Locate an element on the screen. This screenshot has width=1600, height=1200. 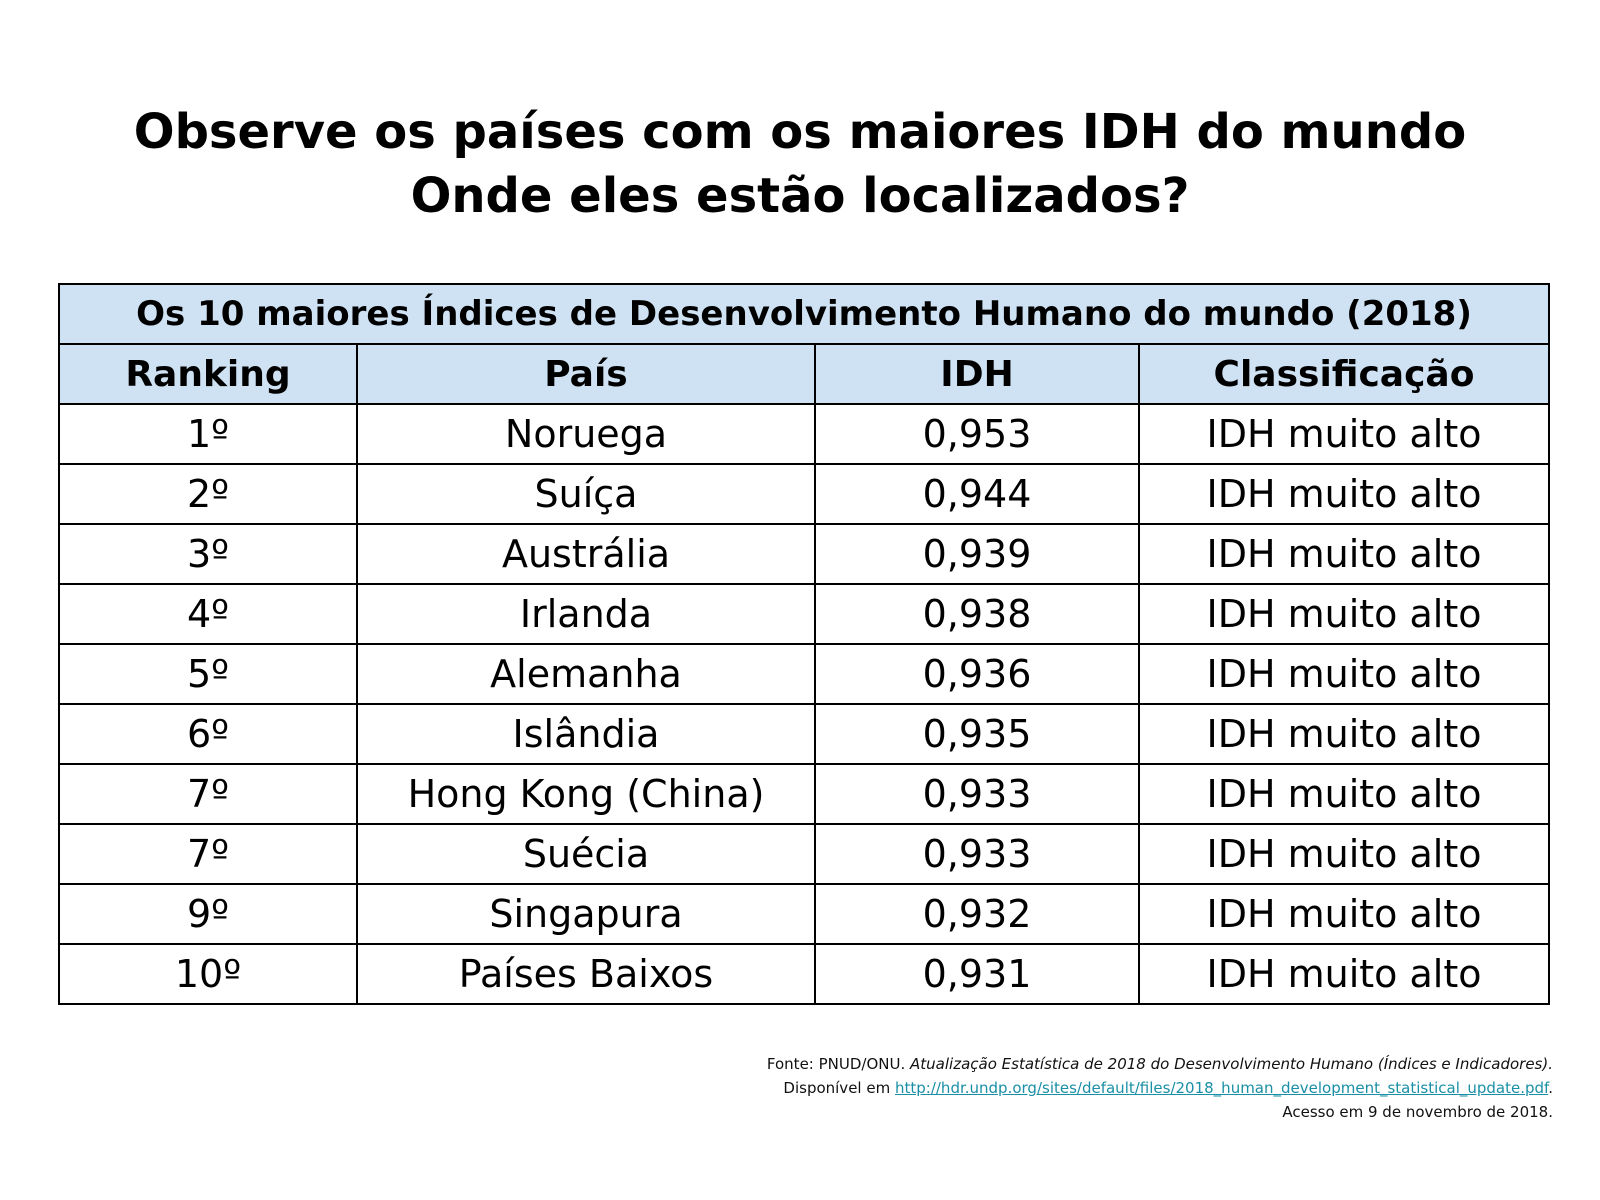
cell-country: Suíça is located at coordinates (586, 494).